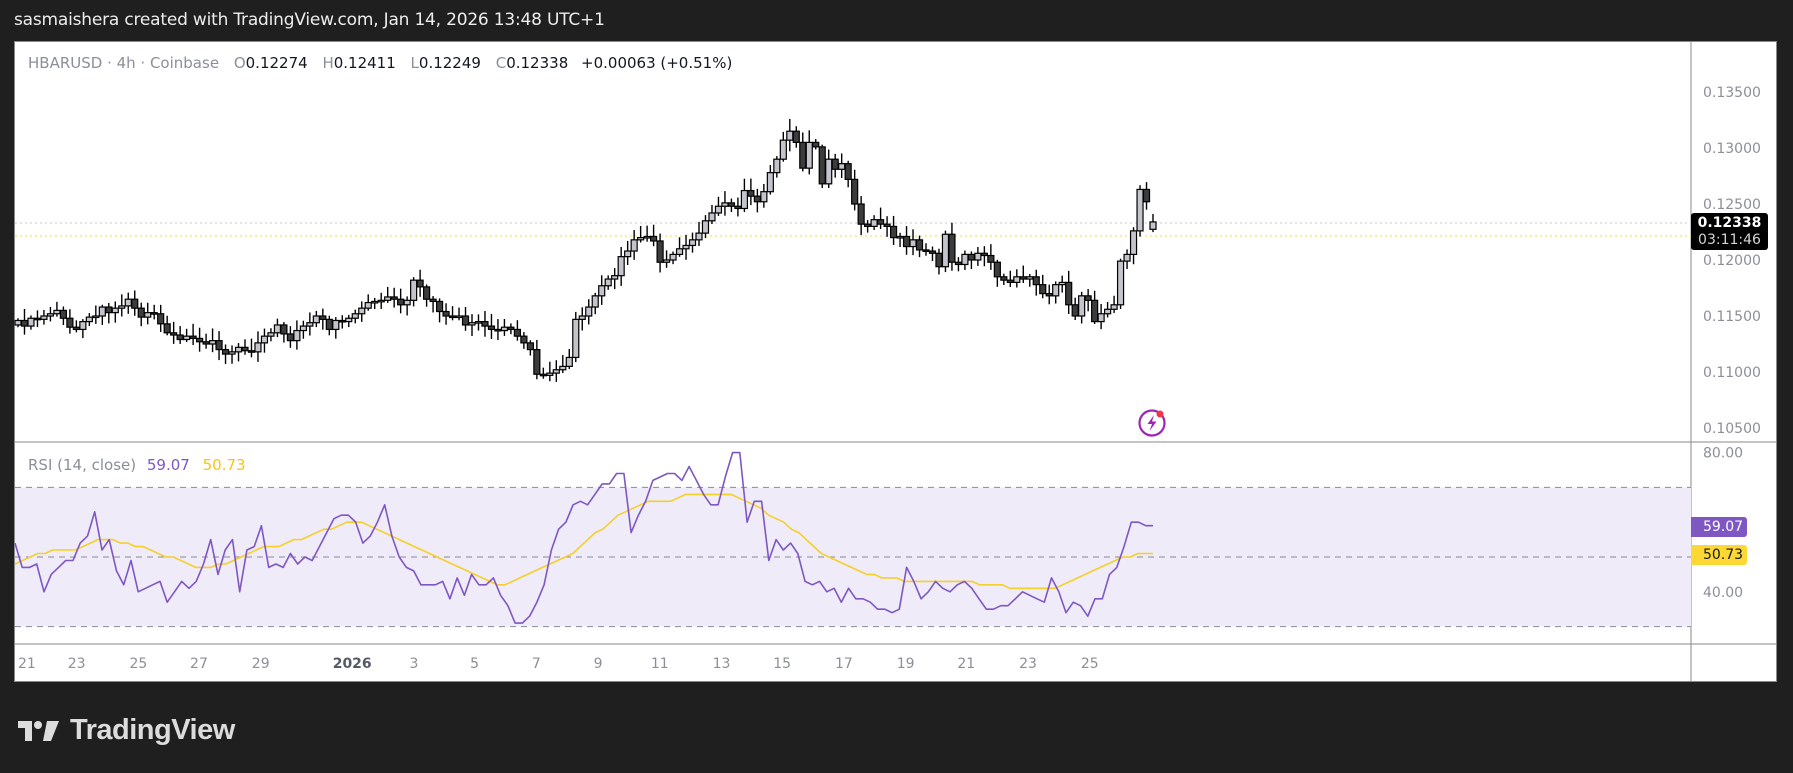  I want to click on time-axis-label: 19, so click(906, 664).